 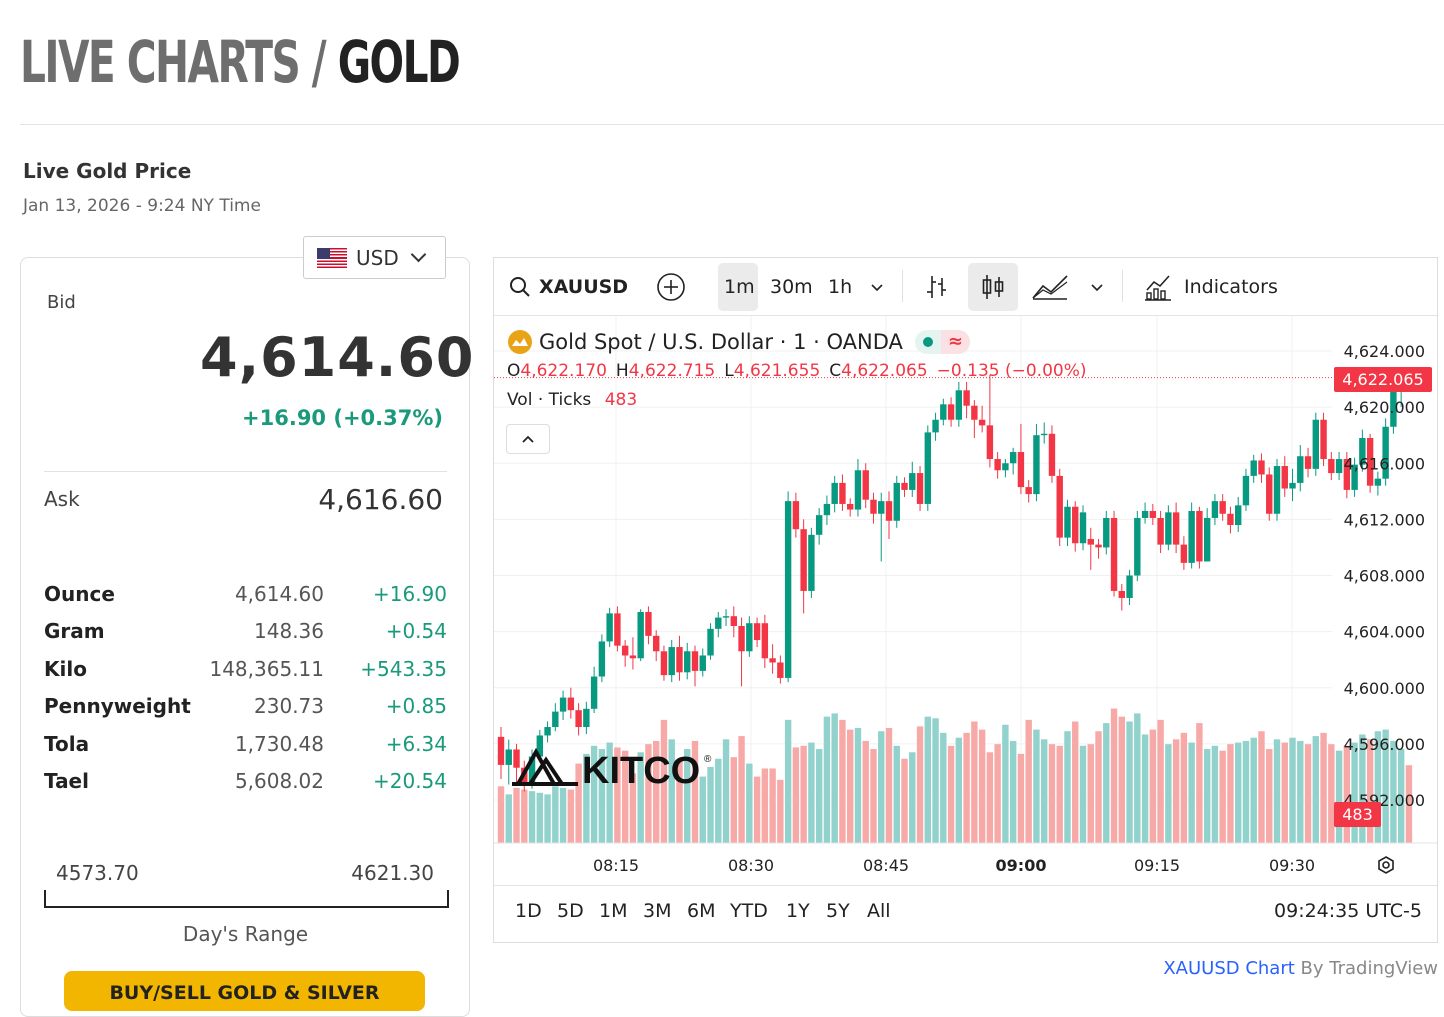 What do you see at coordinates (877, 286) in the screenshot?
I see `interval-dropdown` at bounding box center [877, 286].